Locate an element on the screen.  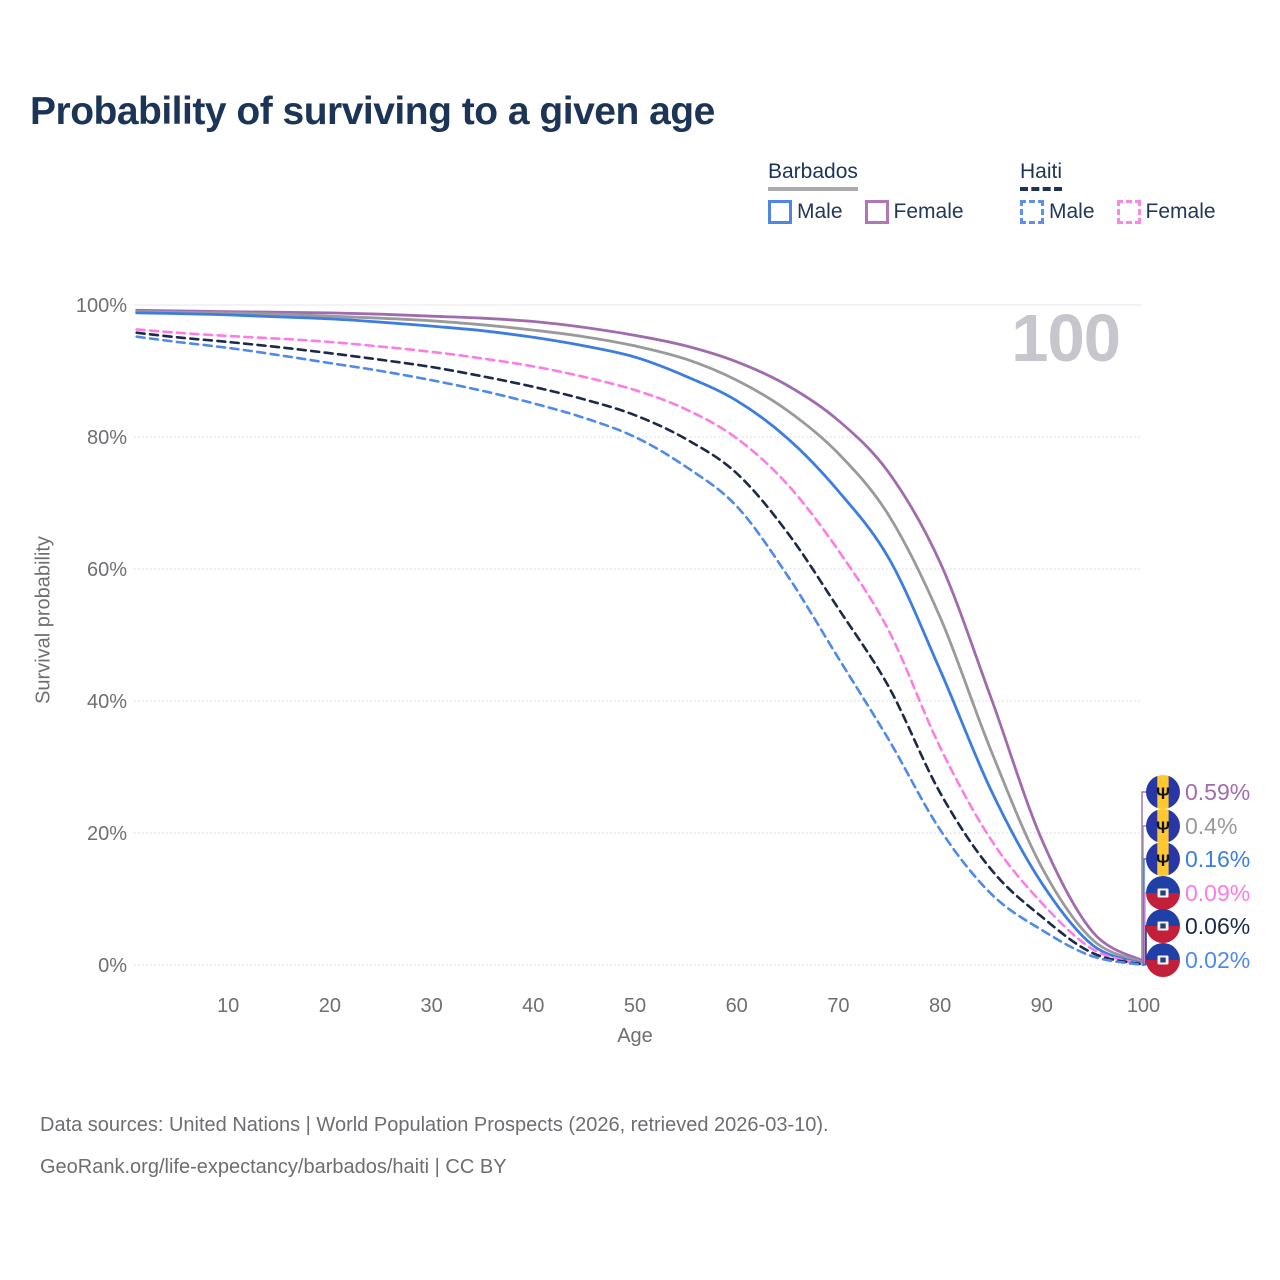
legend-label-haiti-male: Male is located at coordinates (1072, 211).